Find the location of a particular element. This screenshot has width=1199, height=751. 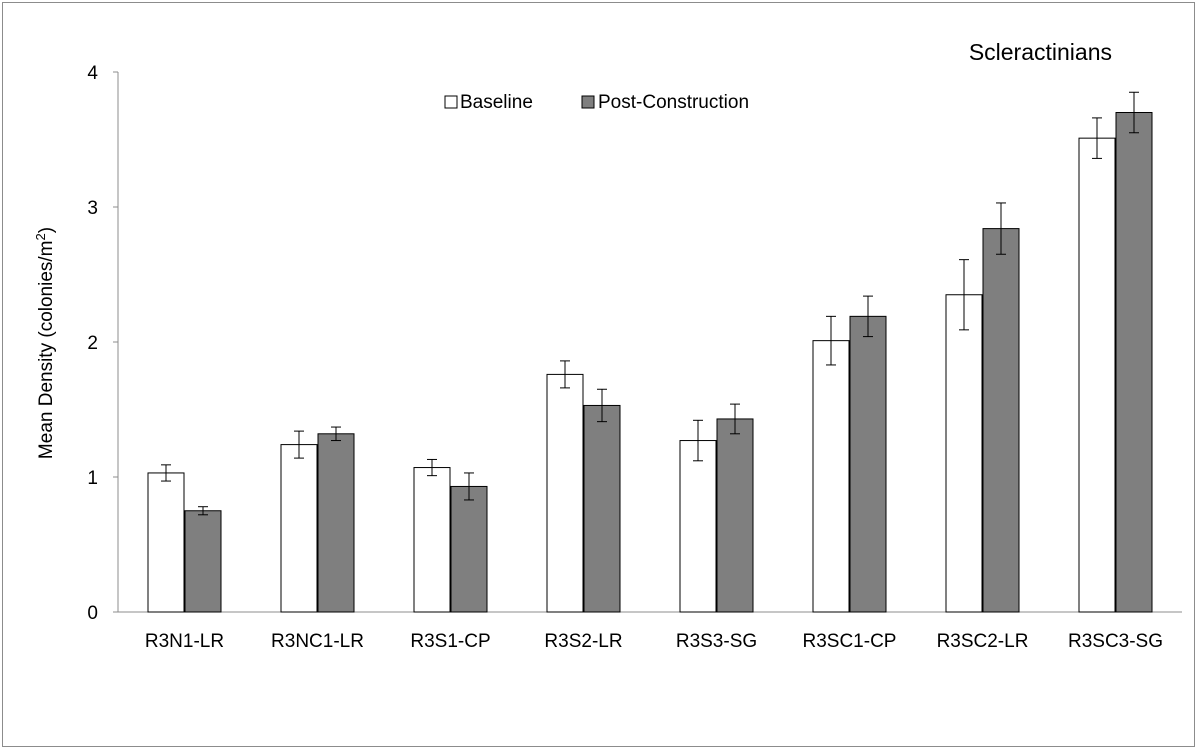

y-tick-label: 3 is located at coordinates (92, 208).